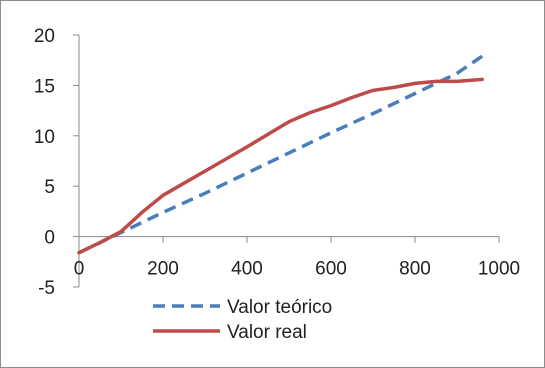  Describe the element at coordinates (267, 332) in the screenshot. I see `legend-label: Valor real` at that location.